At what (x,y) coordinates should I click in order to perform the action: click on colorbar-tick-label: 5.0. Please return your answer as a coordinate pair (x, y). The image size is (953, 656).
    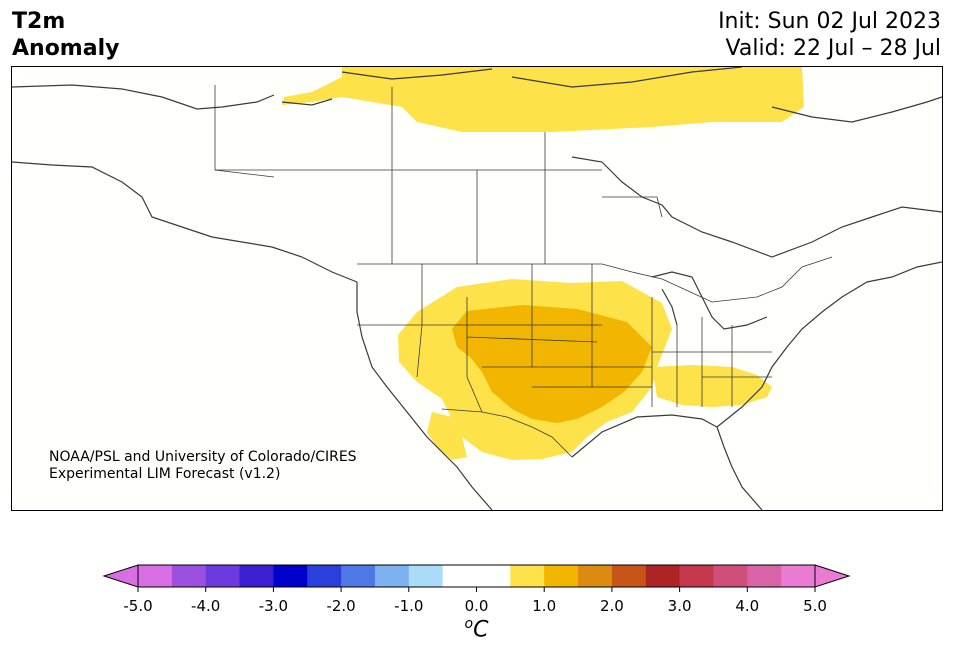
    Looking at the image, I should click on (815, 606).